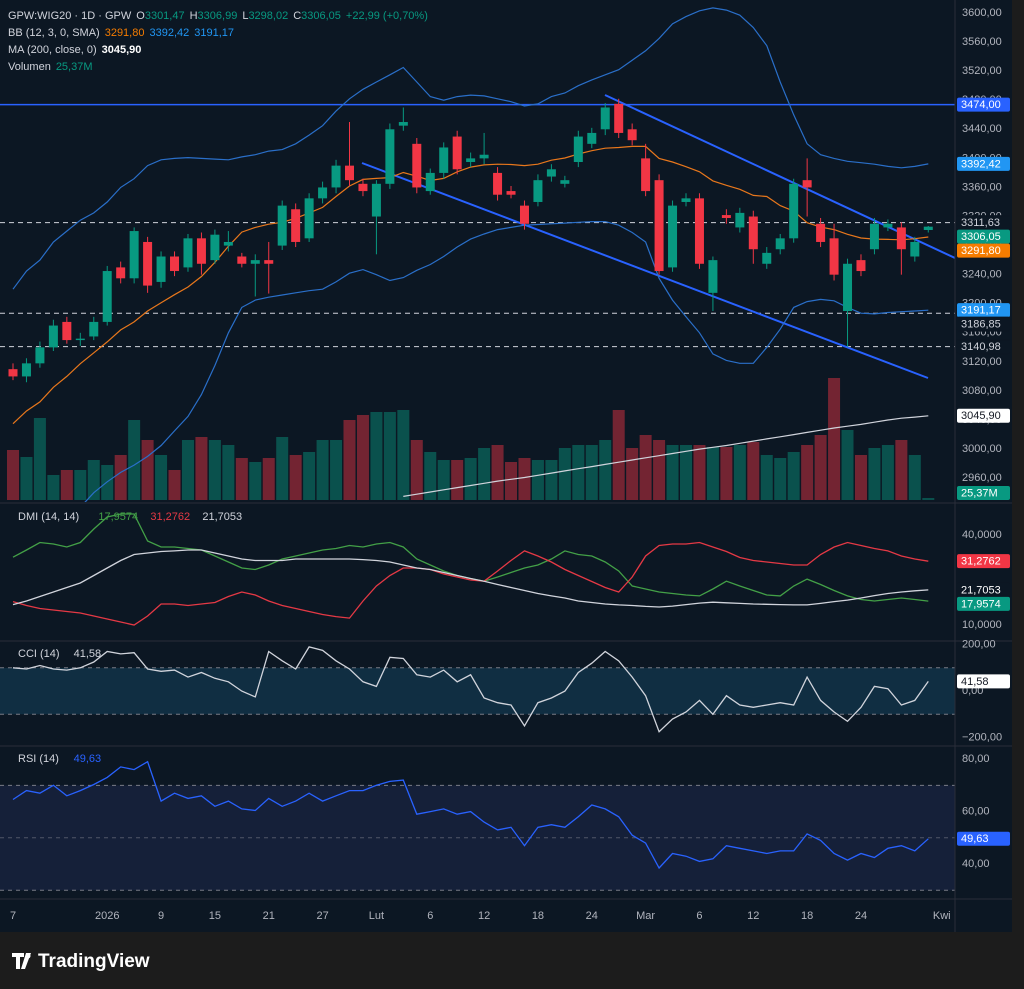  Describe the element at coordinates (52, 50) in the screenshot. I see `ma-label: MA (200, close, 0)` at that location.